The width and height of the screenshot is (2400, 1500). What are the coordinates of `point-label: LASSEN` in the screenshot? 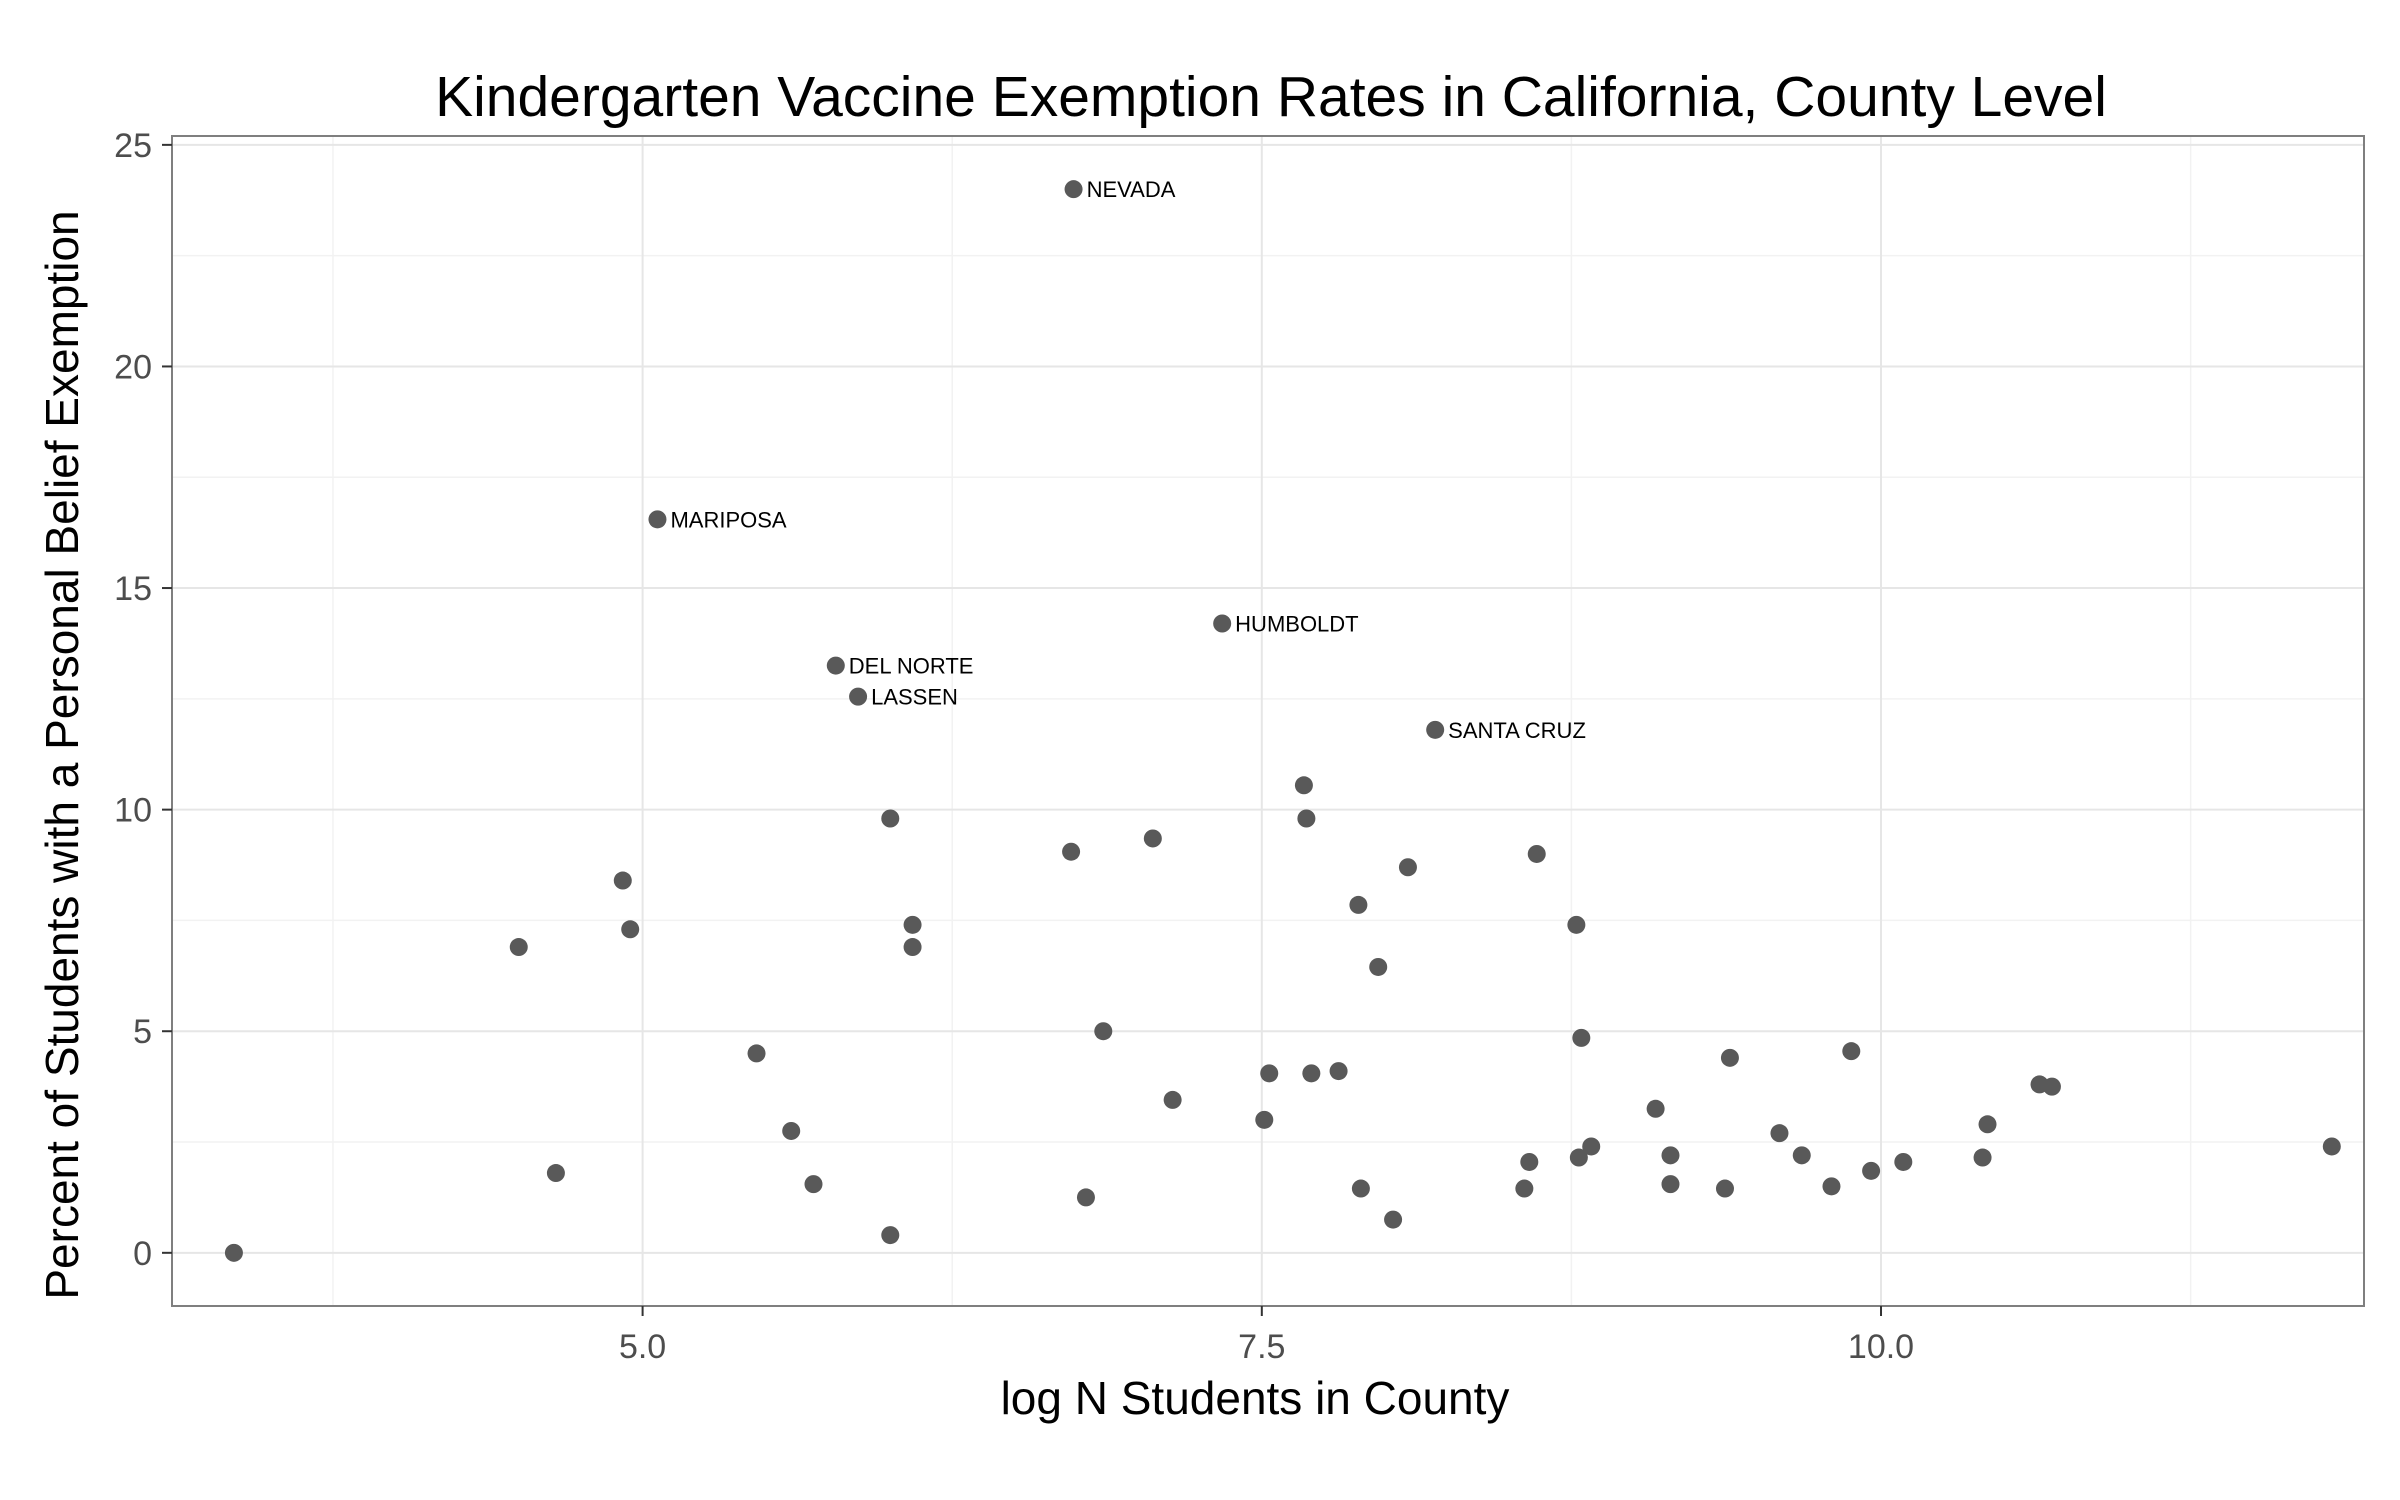 It's located at (914, 697).